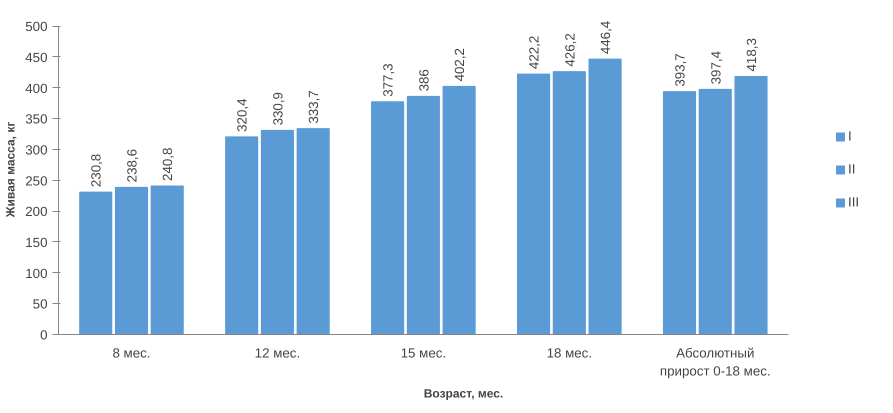 The height and width of the screenshot is (413, 893). What do you see at coordinates (850, 136) in the screenshot?
I see `legend-label: I` at bounding box center [850, 136].